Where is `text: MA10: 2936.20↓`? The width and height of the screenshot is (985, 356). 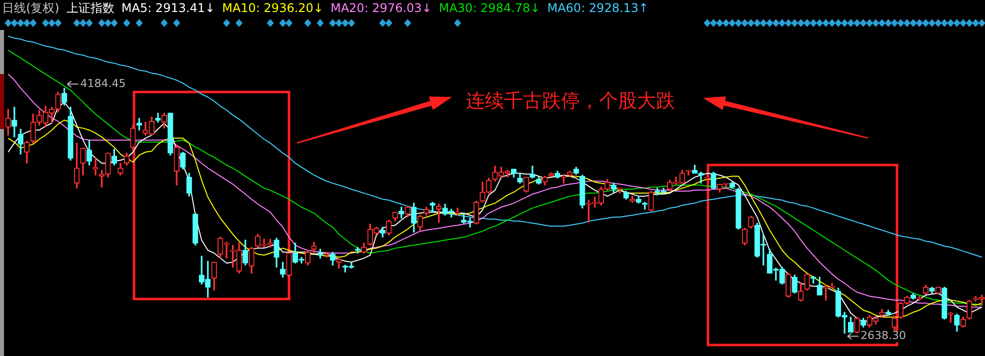
text: MA10: 2936.20↓ is located at coordinates (273, 8).